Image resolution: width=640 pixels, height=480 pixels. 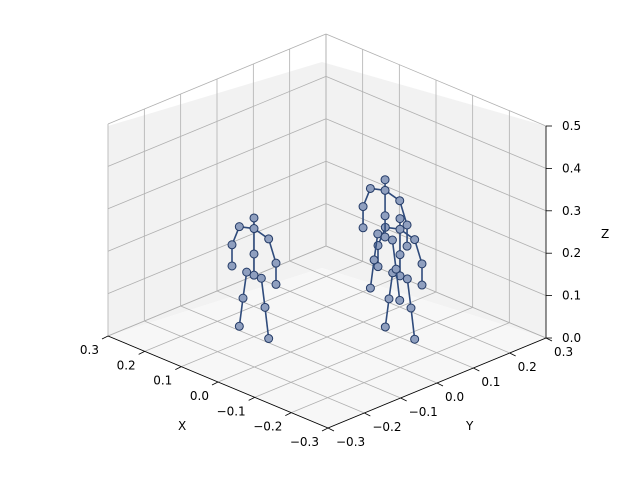 What do you see at coordinates (571, 253) in the screenshot?
I see `z-tick-label: 0.2` at bounding box center [571, 253].